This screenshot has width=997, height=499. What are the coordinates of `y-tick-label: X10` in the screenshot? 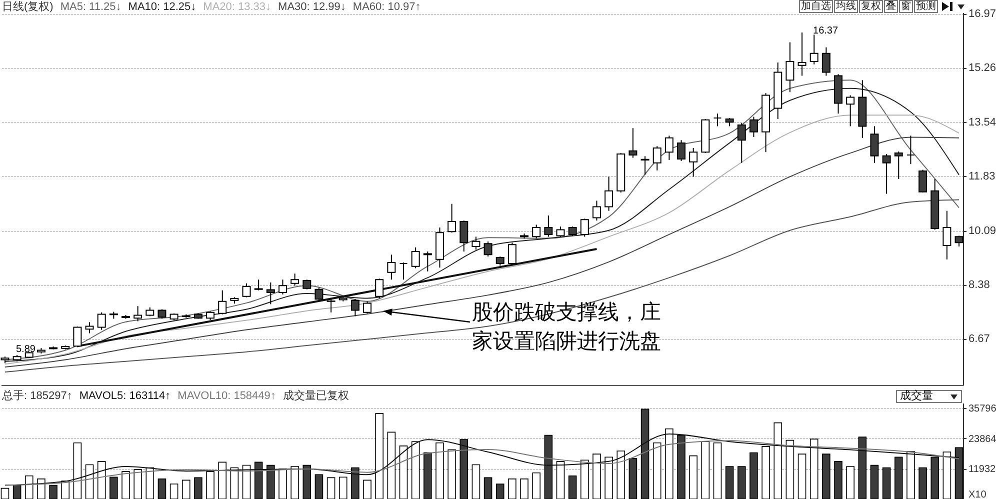 It's located at (977, 494).